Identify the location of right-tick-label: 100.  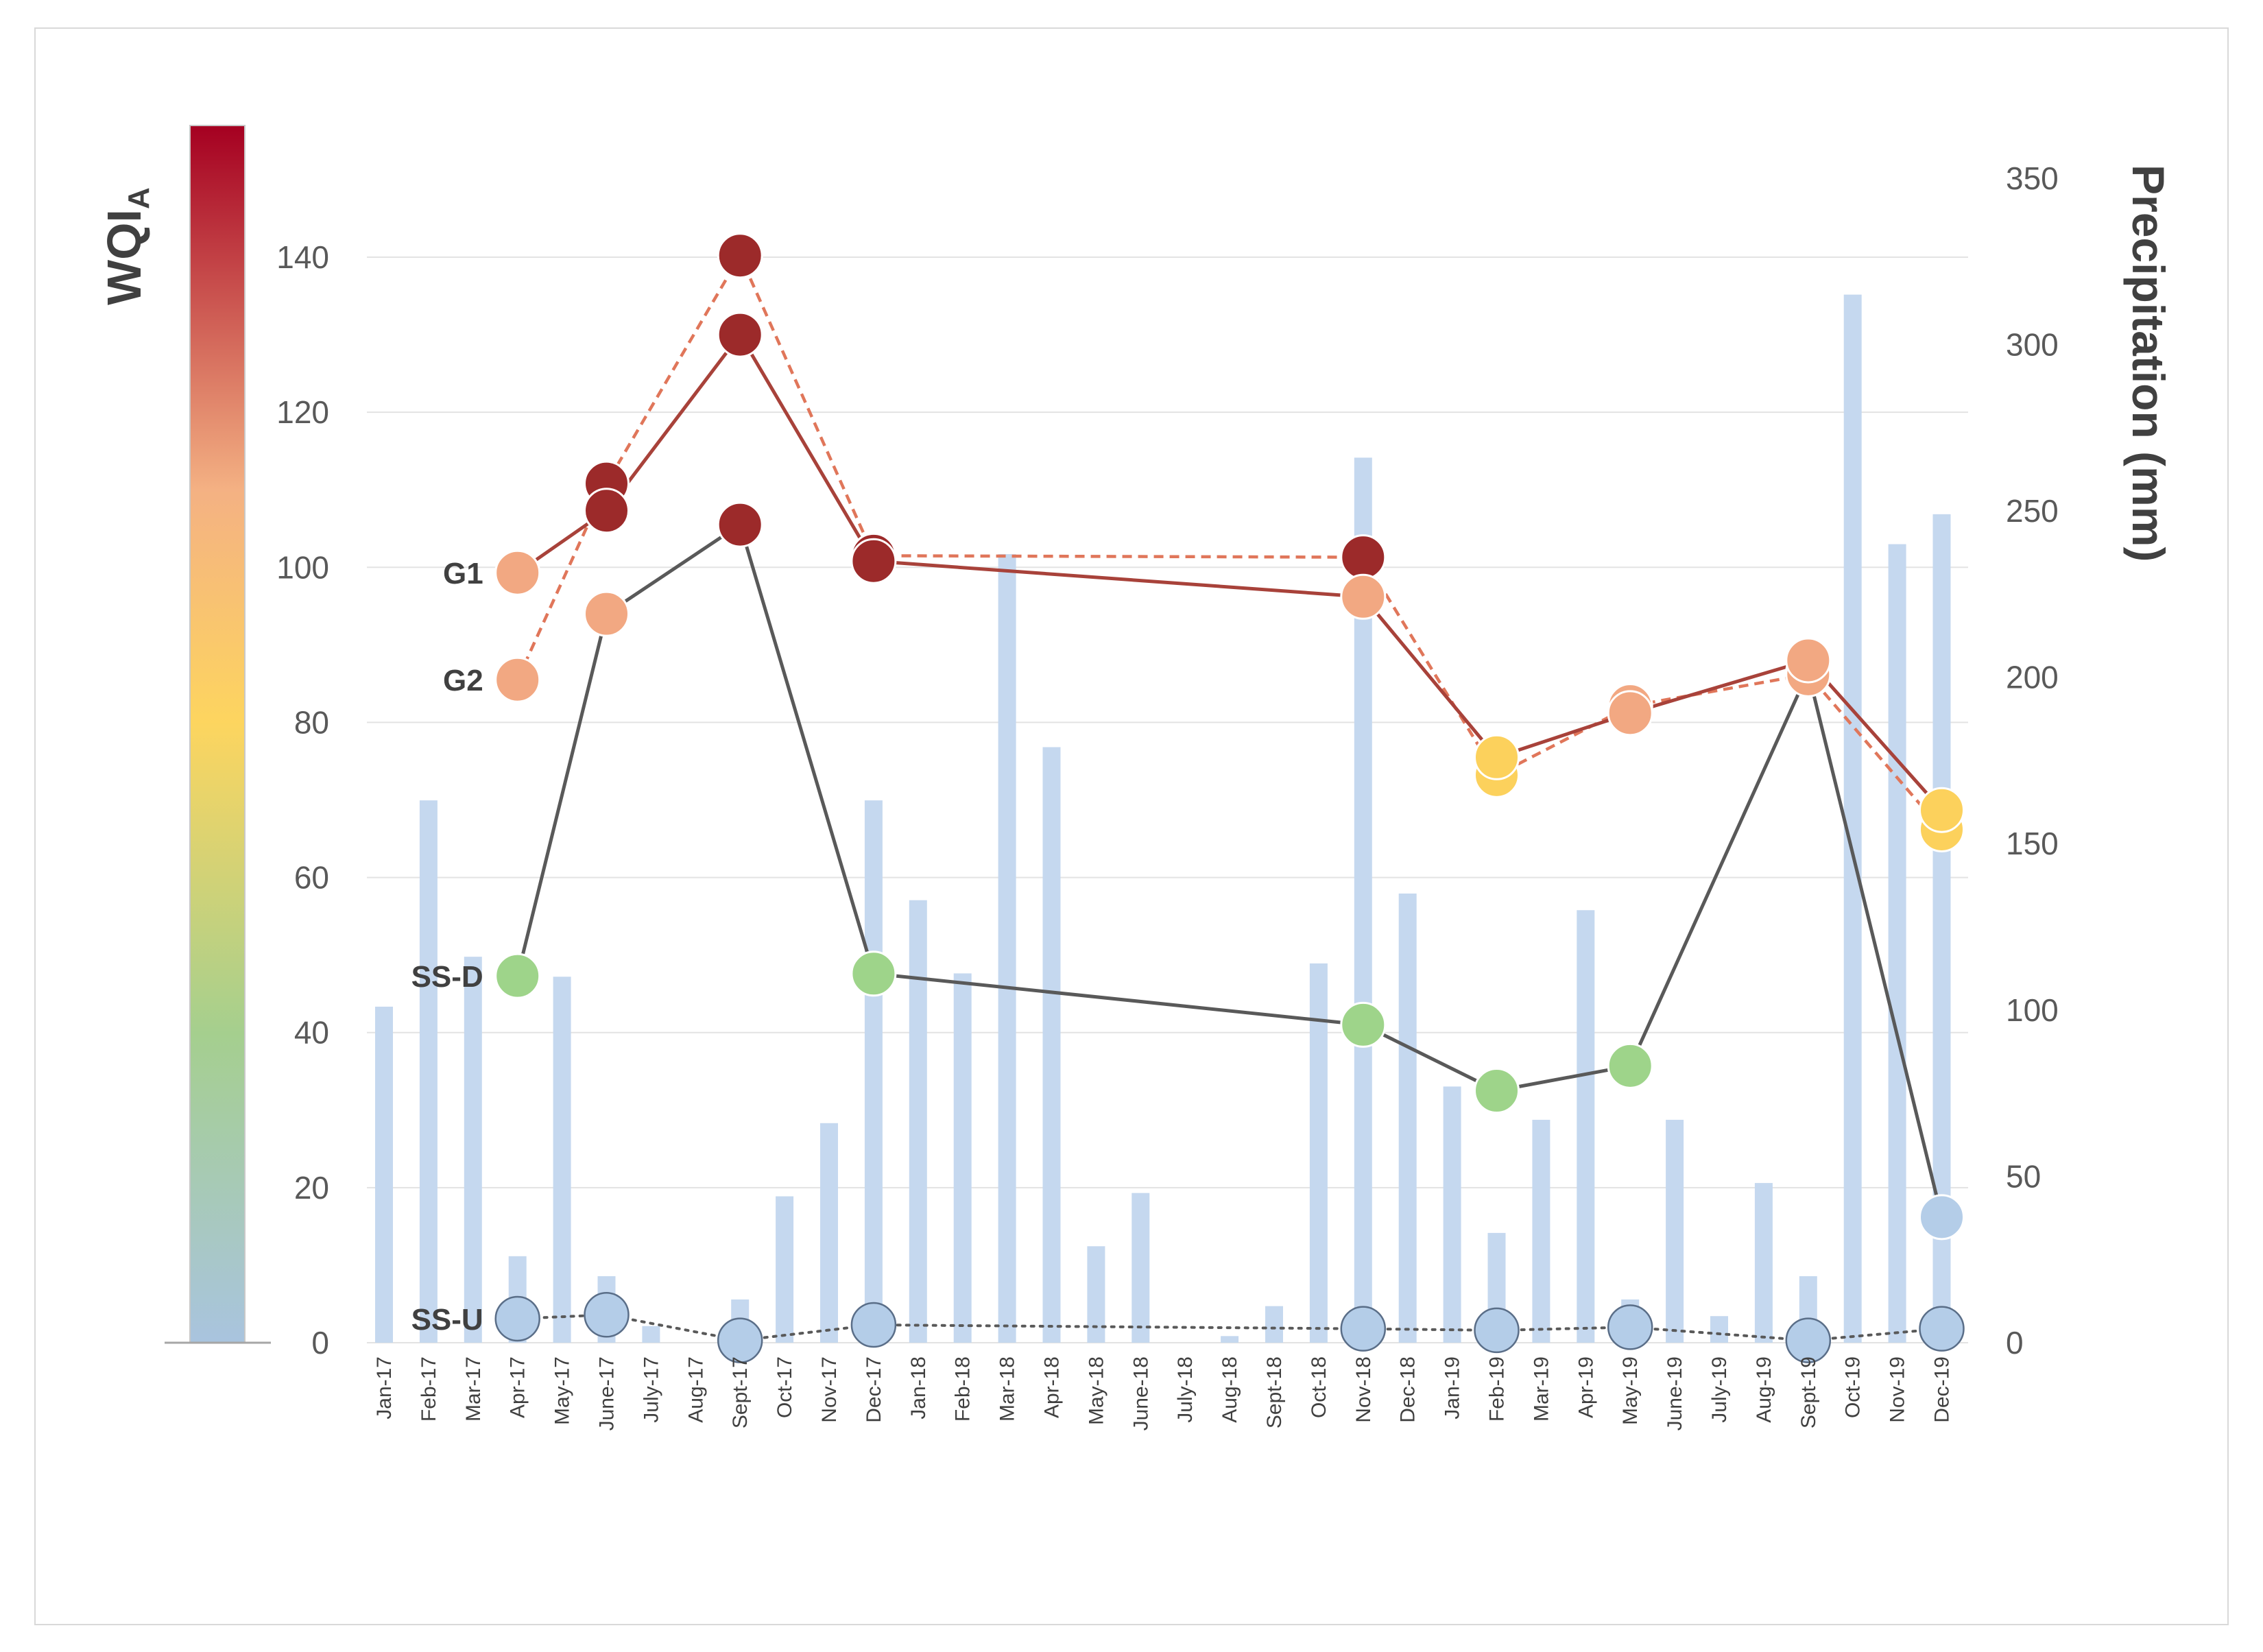
(2033, 1010).